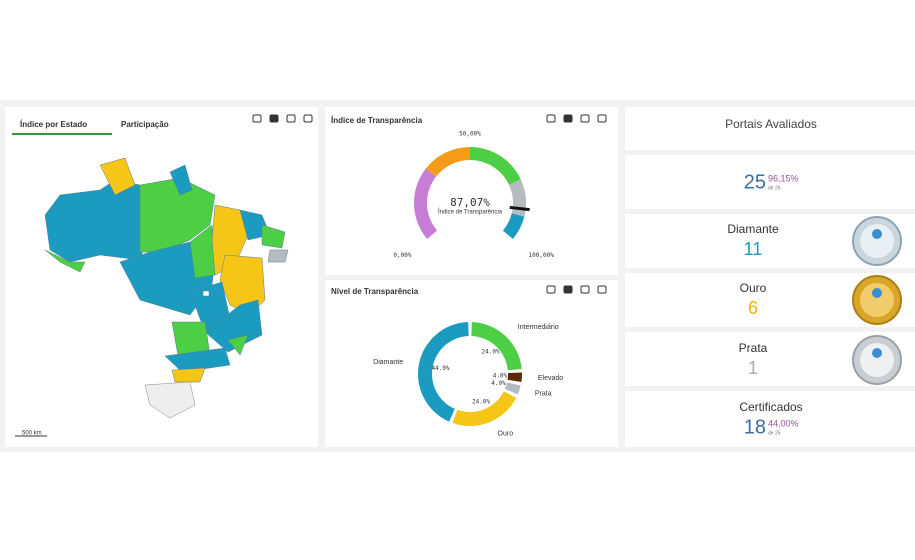 Image resolution: width=915 pixels, height=560 pixels. Describe the element at coordinates (753, 348) in the screenshot. I see `card-label: Prata` at that location.